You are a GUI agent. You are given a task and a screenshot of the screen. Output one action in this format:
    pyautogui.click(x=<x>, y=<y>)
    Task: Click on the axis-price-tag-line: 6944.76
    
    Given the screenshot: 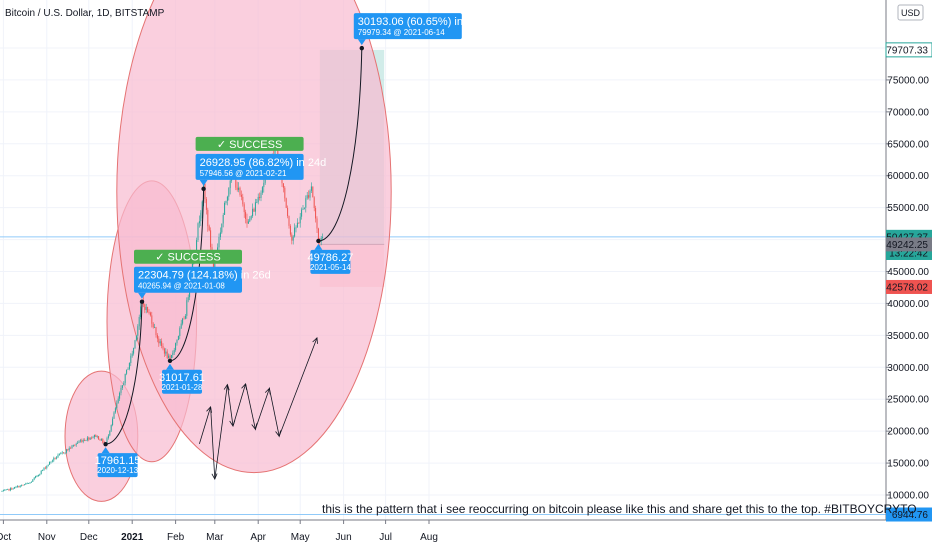 What is the action you would take?
    pyautogui.click(x=909, y=514)
    